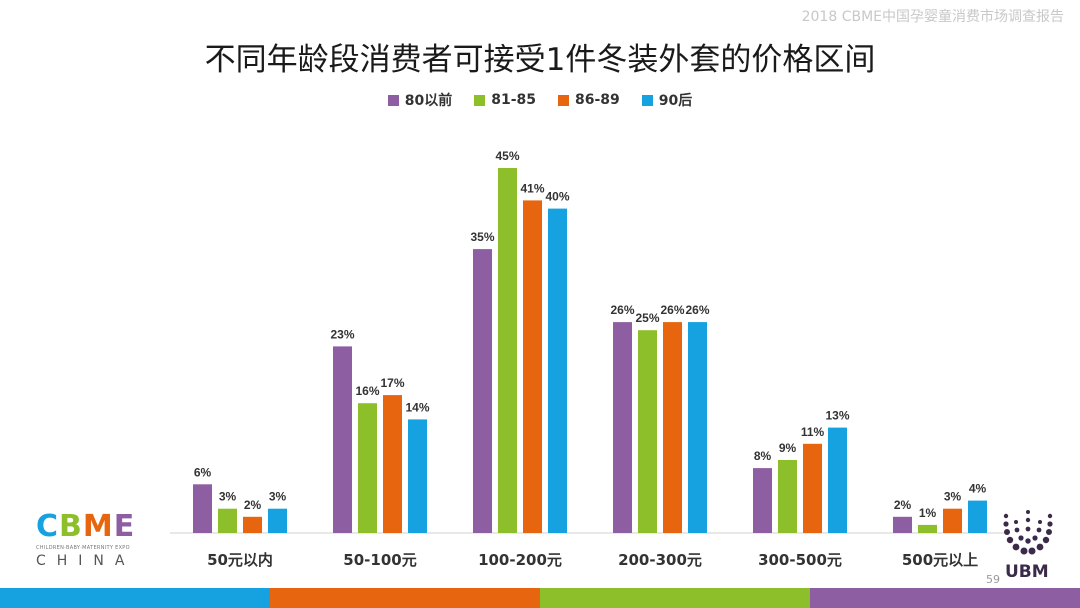 Image resolution: width=1080 pixels, height=608 pixels. Describe the element at coordinates (837, 416) in the screenshot. I see `data-label: 13%` at that location.